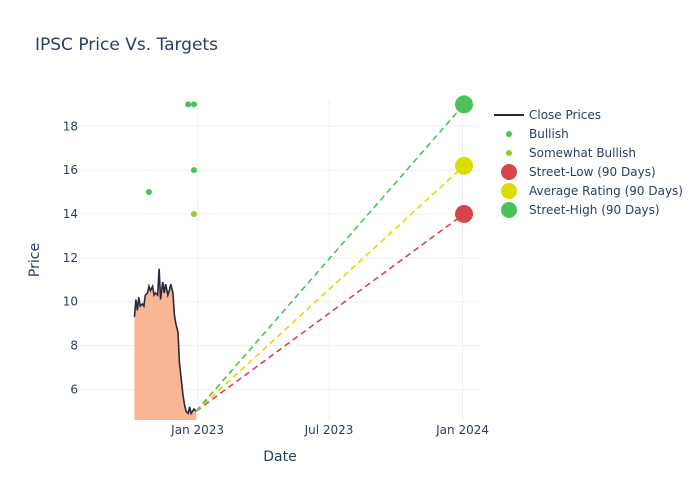  I want to click on legend-label: Street-Low (90 Days), so click(592, 172).